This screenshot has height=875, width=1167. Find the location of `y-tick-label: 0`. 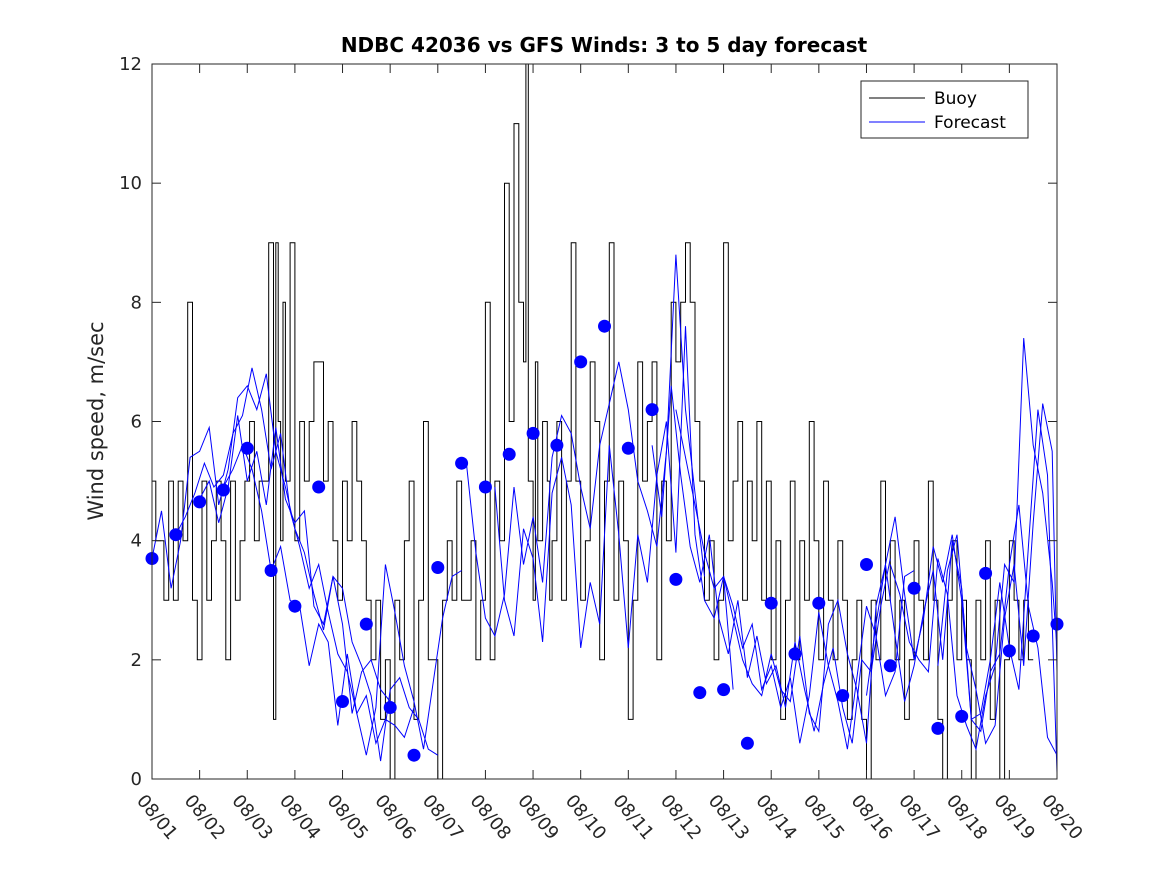

y-tick-label: 0 is located at coordinates (136, 779).